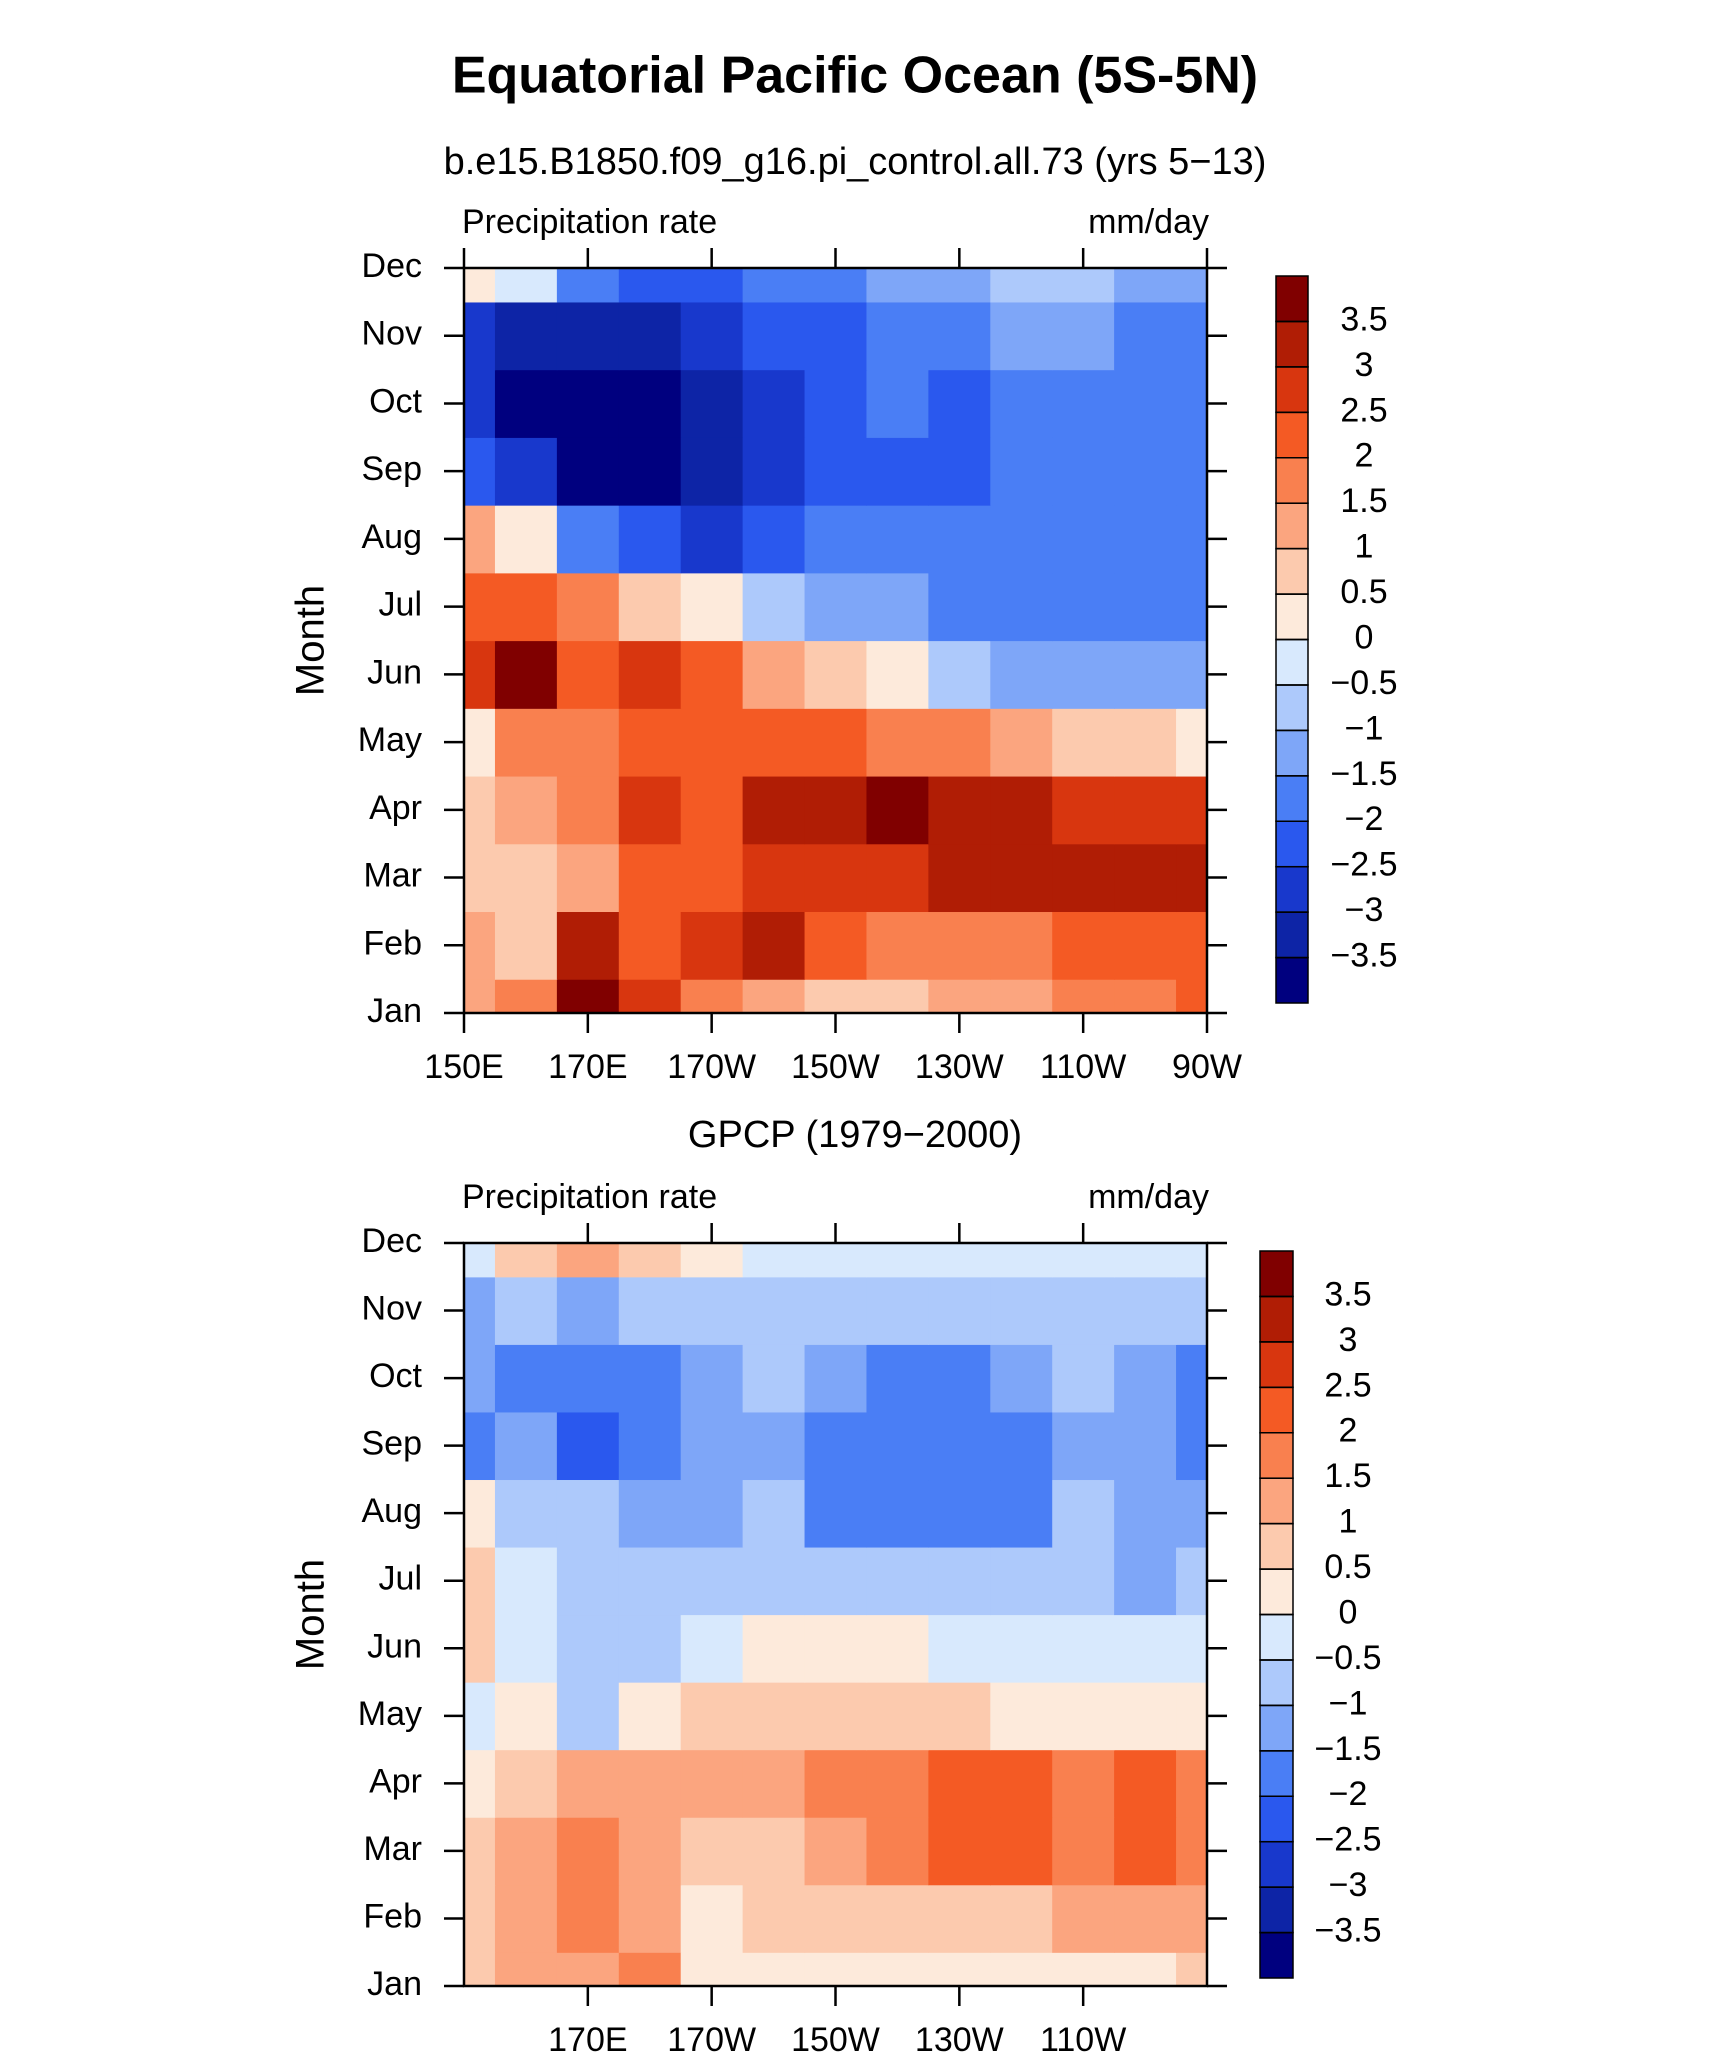 This screenshot has height=2062, width=1710. Describe the element at coordinates (1348, 1703) in the screenshot. I see `colorbar-label: −1` at that location.